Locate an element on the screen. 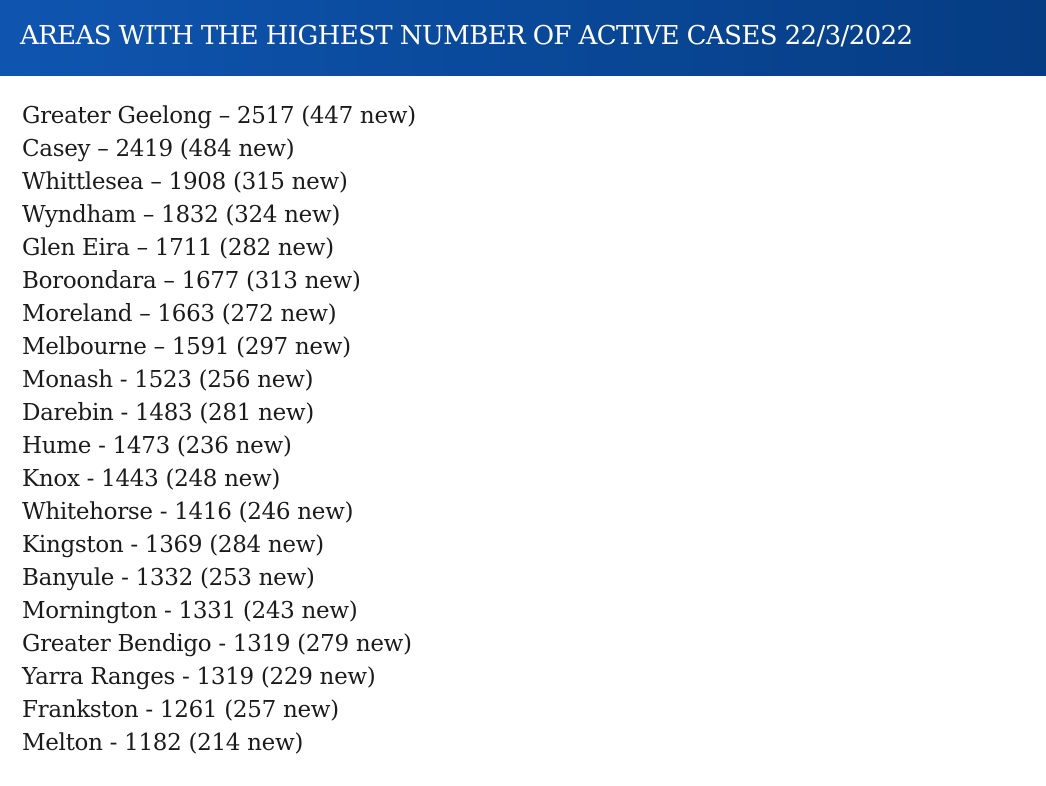 The height and width of the screenshot is (786, 1046). list-item: Mornington - 1331 (243 new) is located at coordinates (190, 611).